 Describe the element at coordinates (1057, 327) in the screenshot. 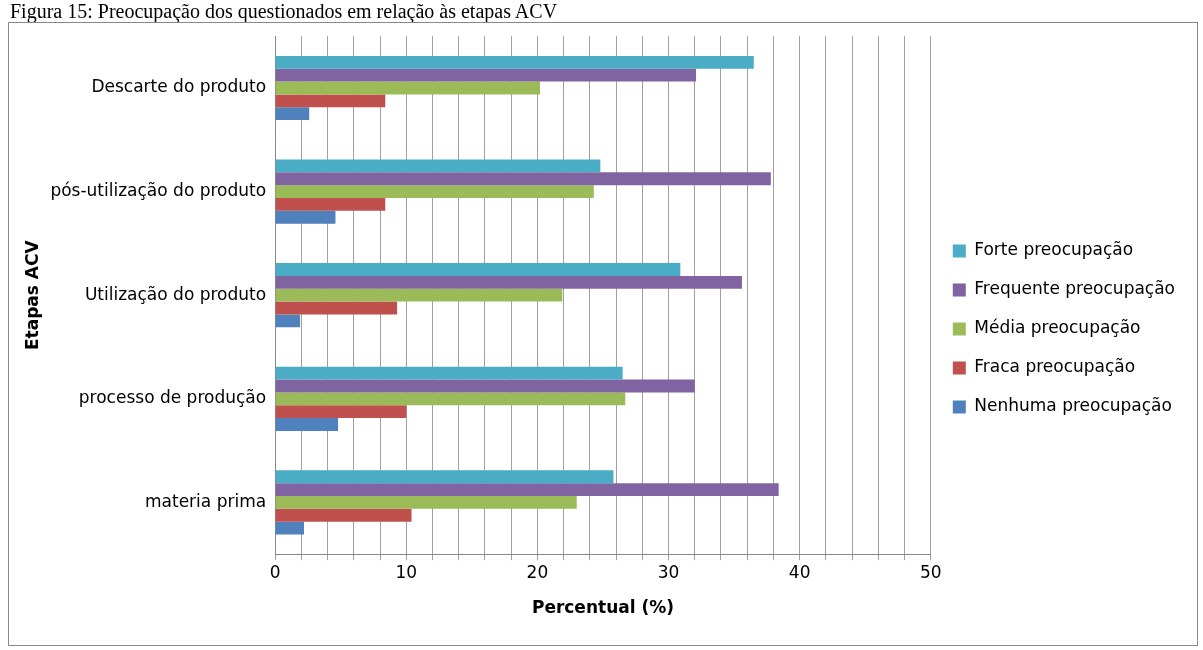

I see `legend-label: Média preocupação` at that location.